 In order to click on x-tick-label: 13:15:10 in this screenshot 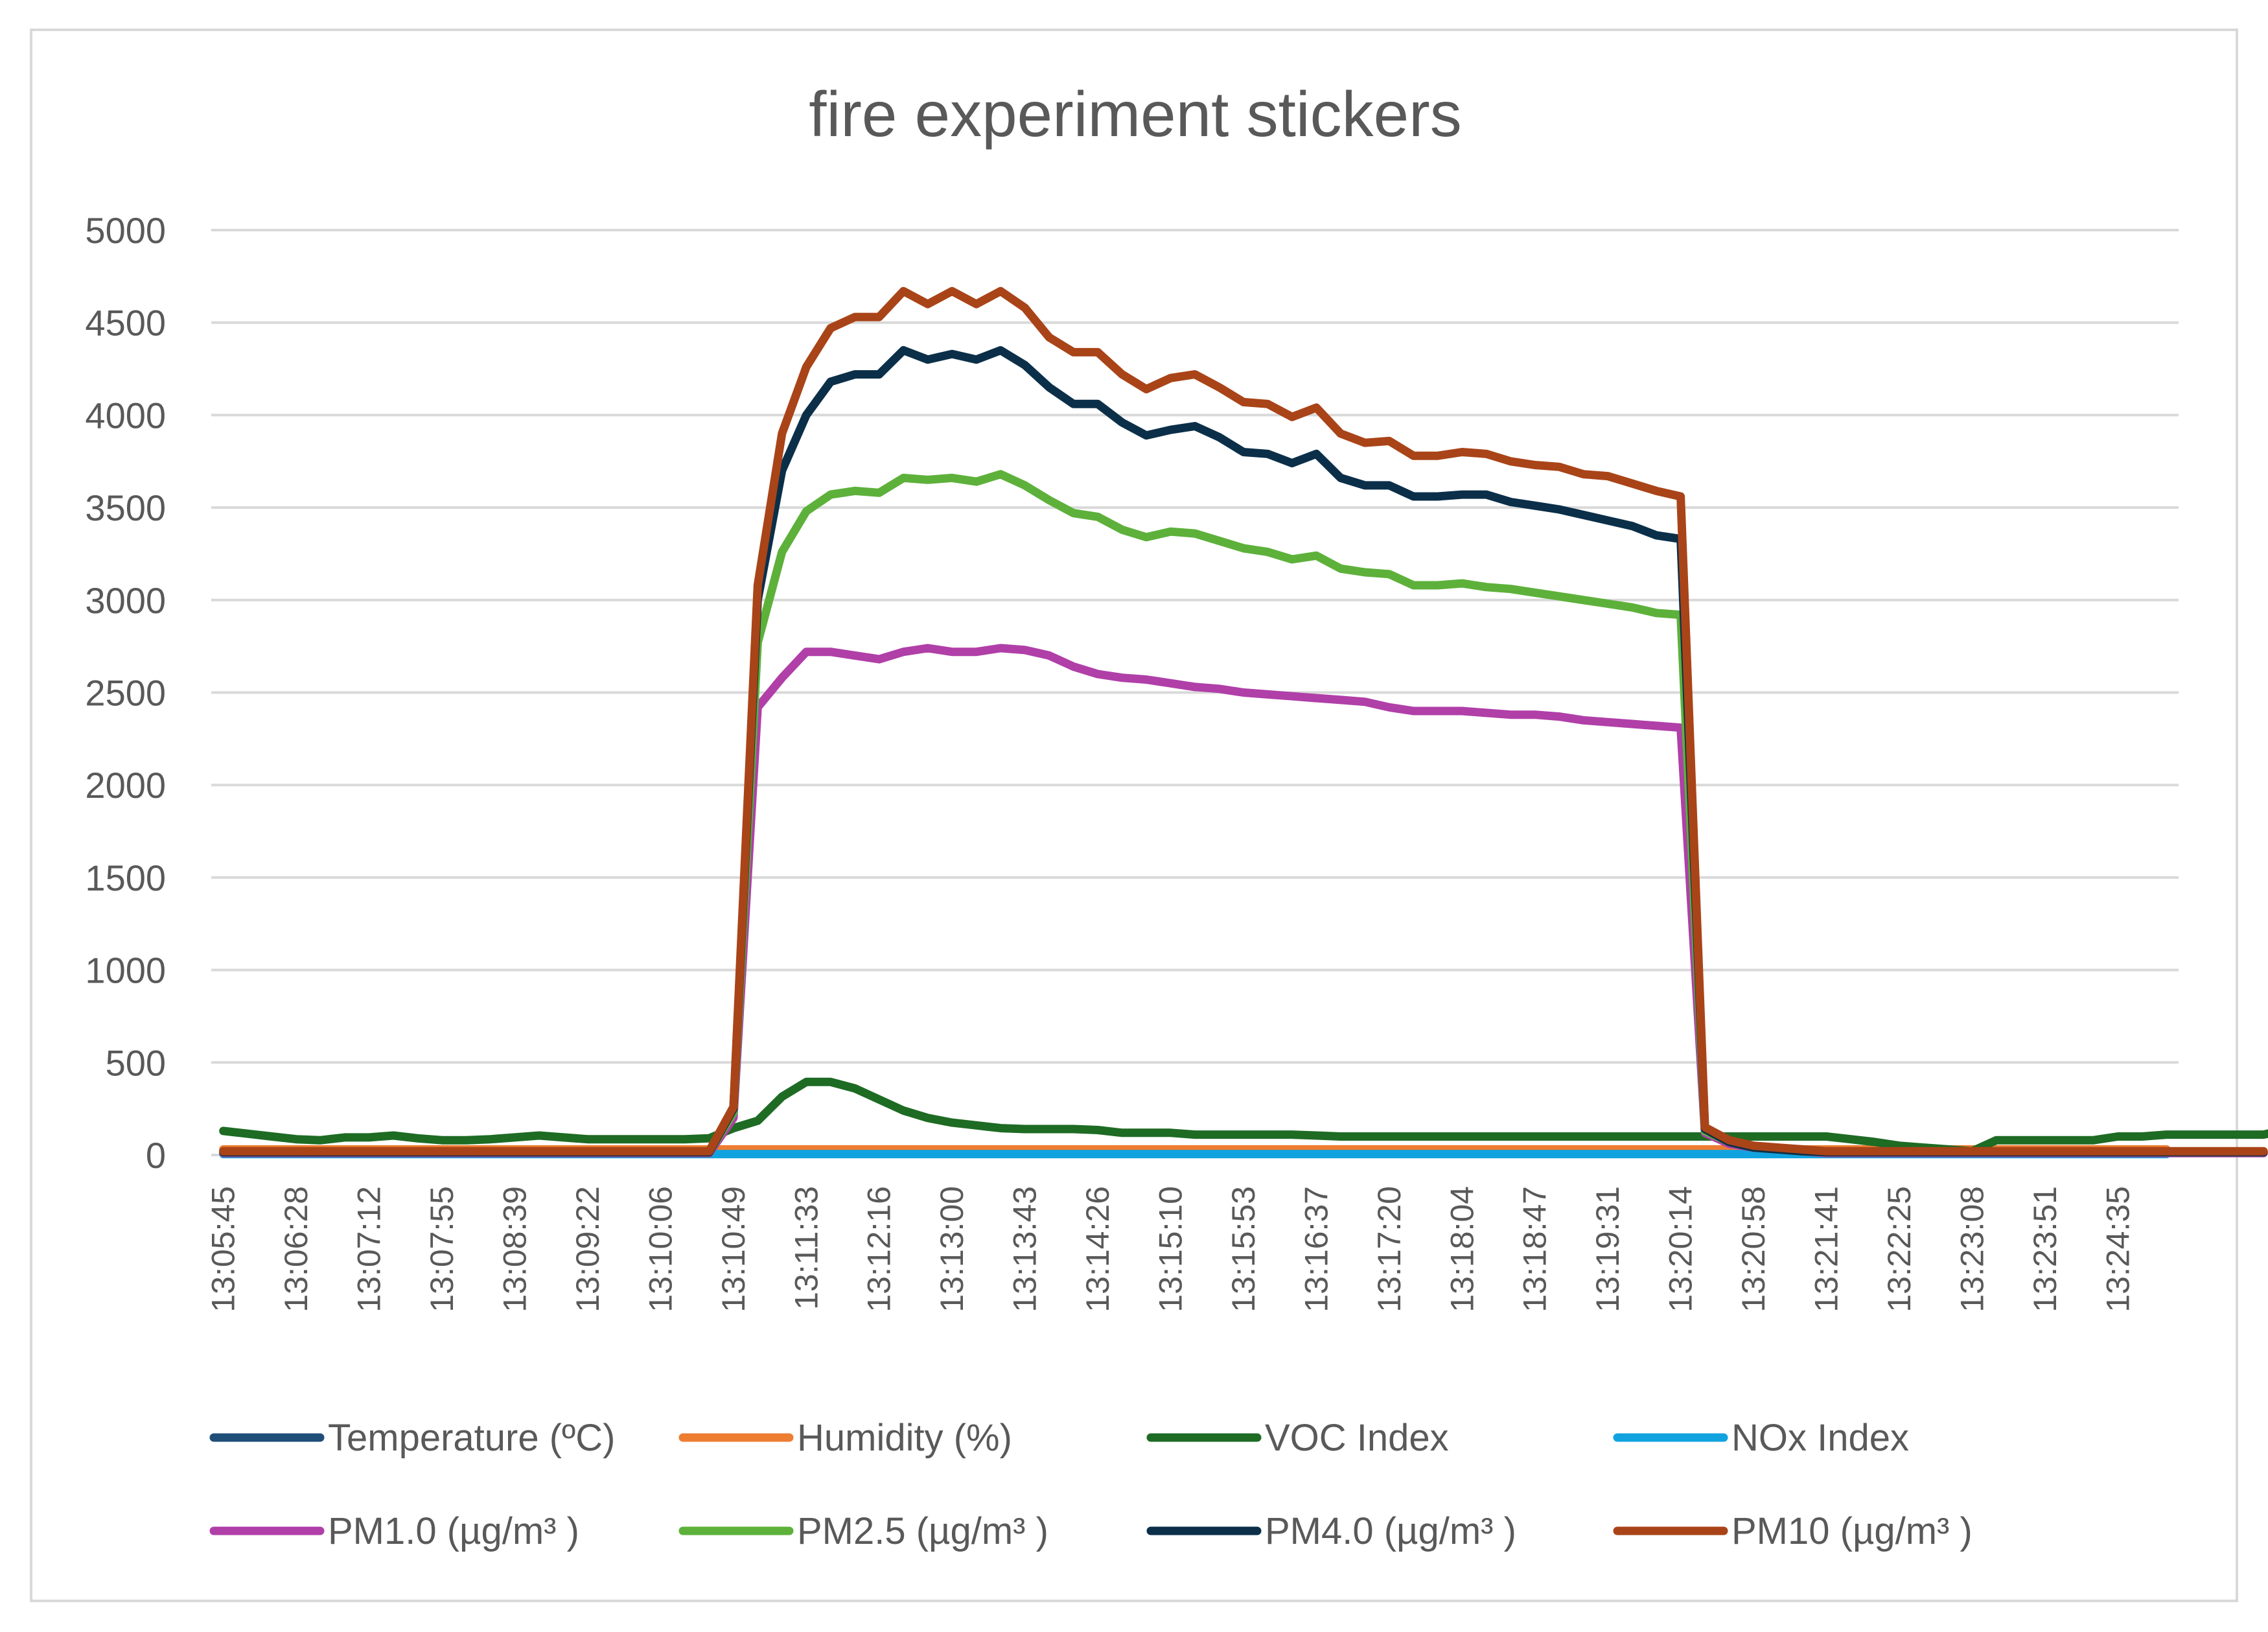, I will do `click(1171, 1249)`.